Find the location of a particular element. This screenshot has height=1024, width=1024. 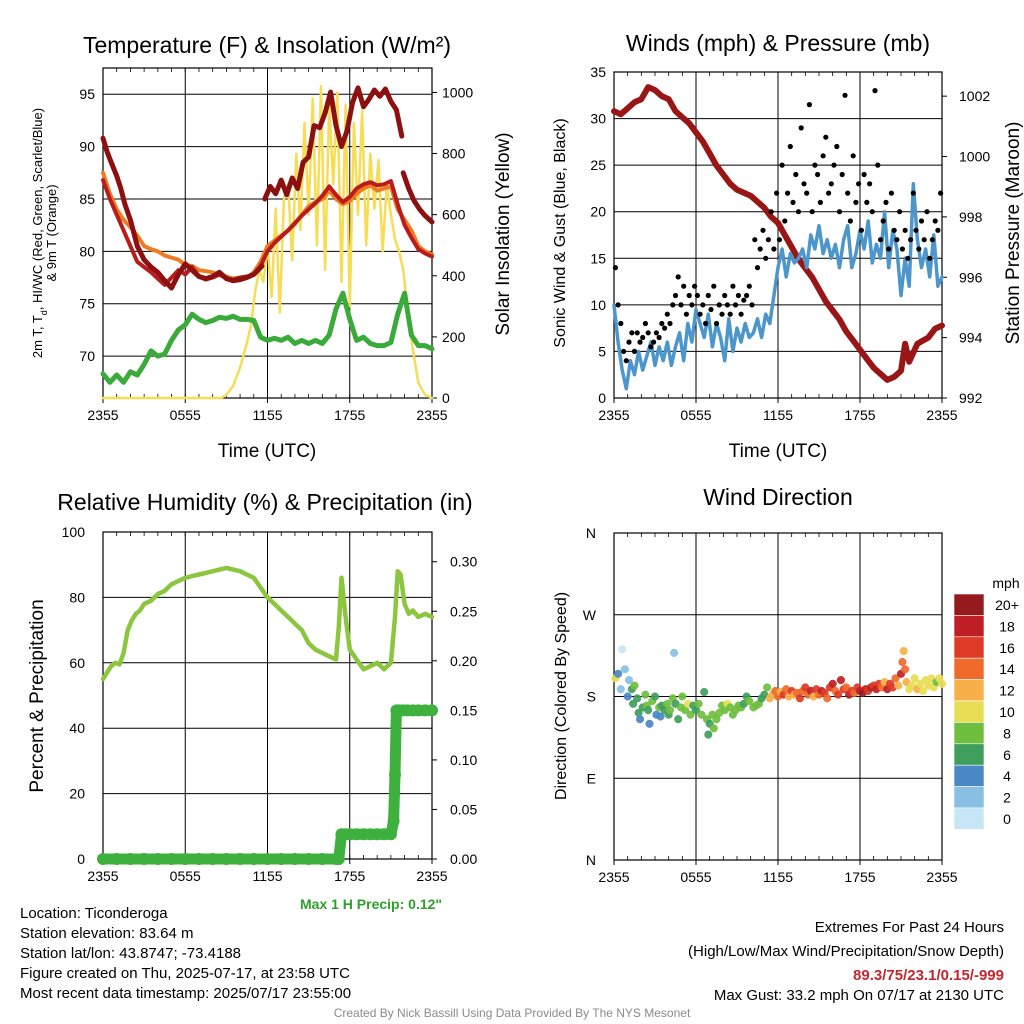

y-tick-label: E is located at coordinates (591, 778).